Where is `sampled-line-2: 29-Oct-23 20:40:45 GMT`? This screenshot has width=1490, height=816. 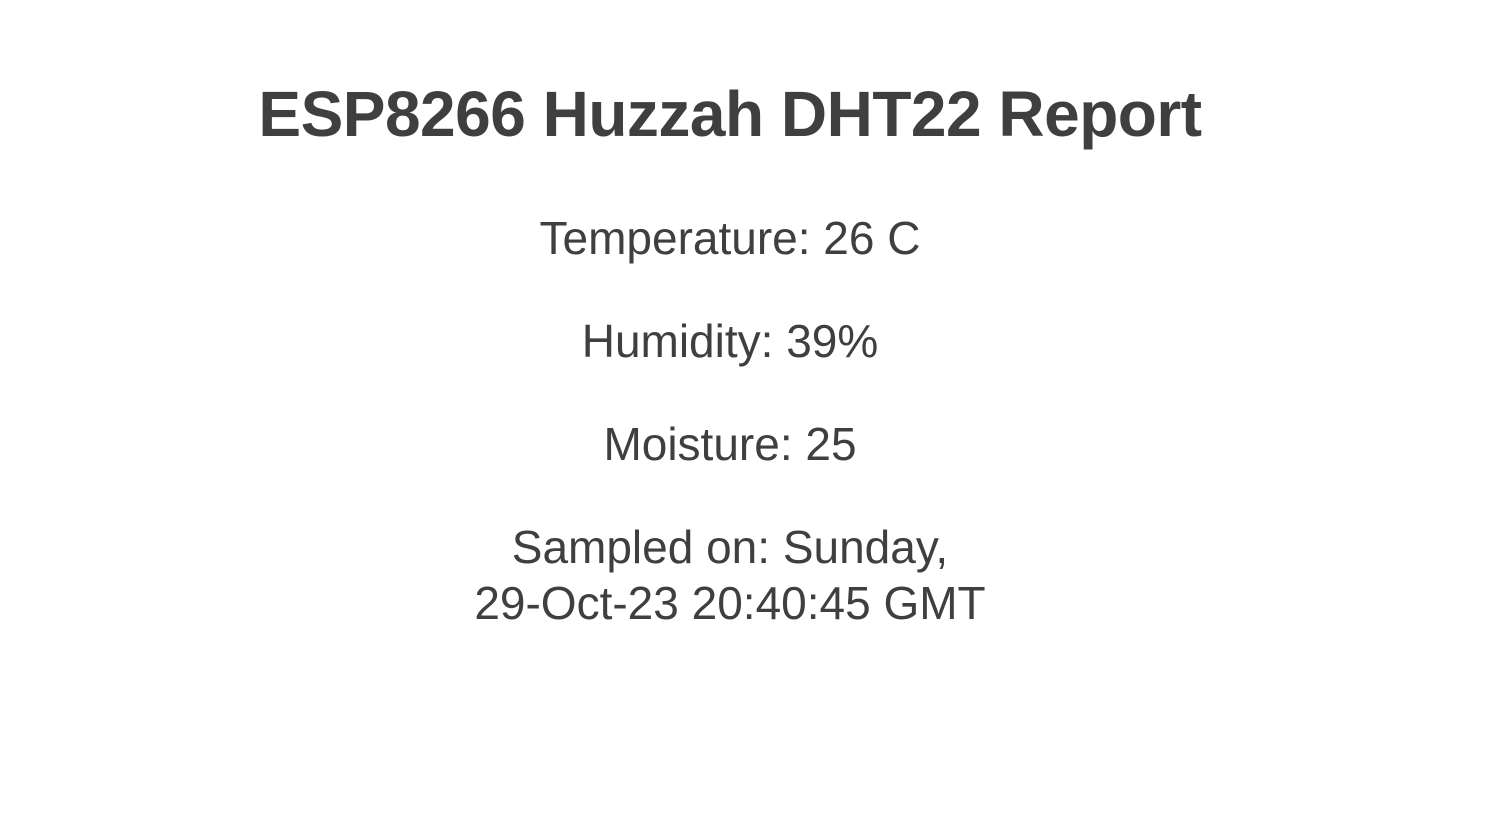
sampled-line-2: 29-Oct-23 20:40:45 GMT is located at coordinates (730, 603).